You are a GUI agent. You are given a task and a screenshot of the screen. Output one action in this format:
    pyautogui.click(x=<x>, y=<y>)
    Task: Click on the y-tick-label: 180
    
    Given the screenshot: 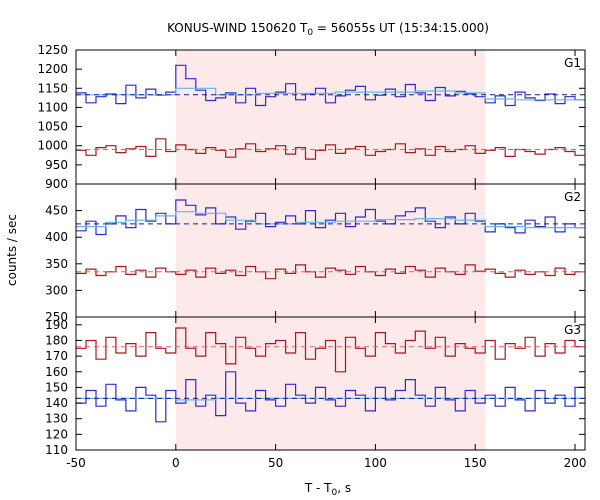 What is the action you would take?
    pyautogui.click(x=56, y=340)
    